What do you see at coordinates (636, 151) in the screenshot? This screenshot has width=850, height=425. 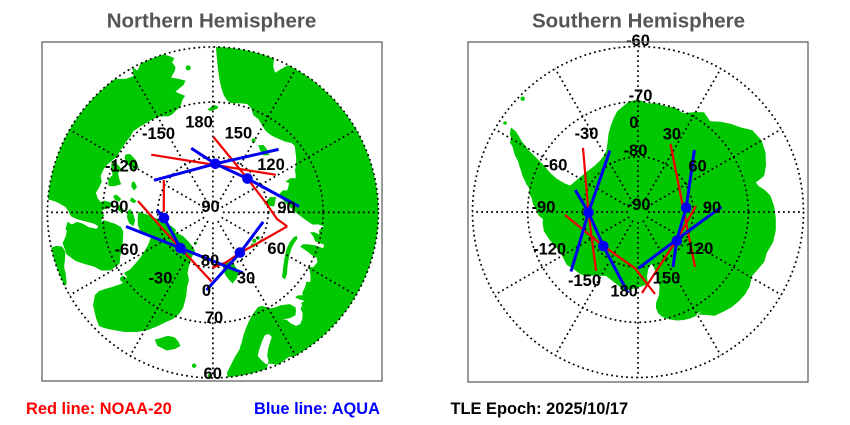 I see `svg-text: -80` at bounding box center [636, 151].